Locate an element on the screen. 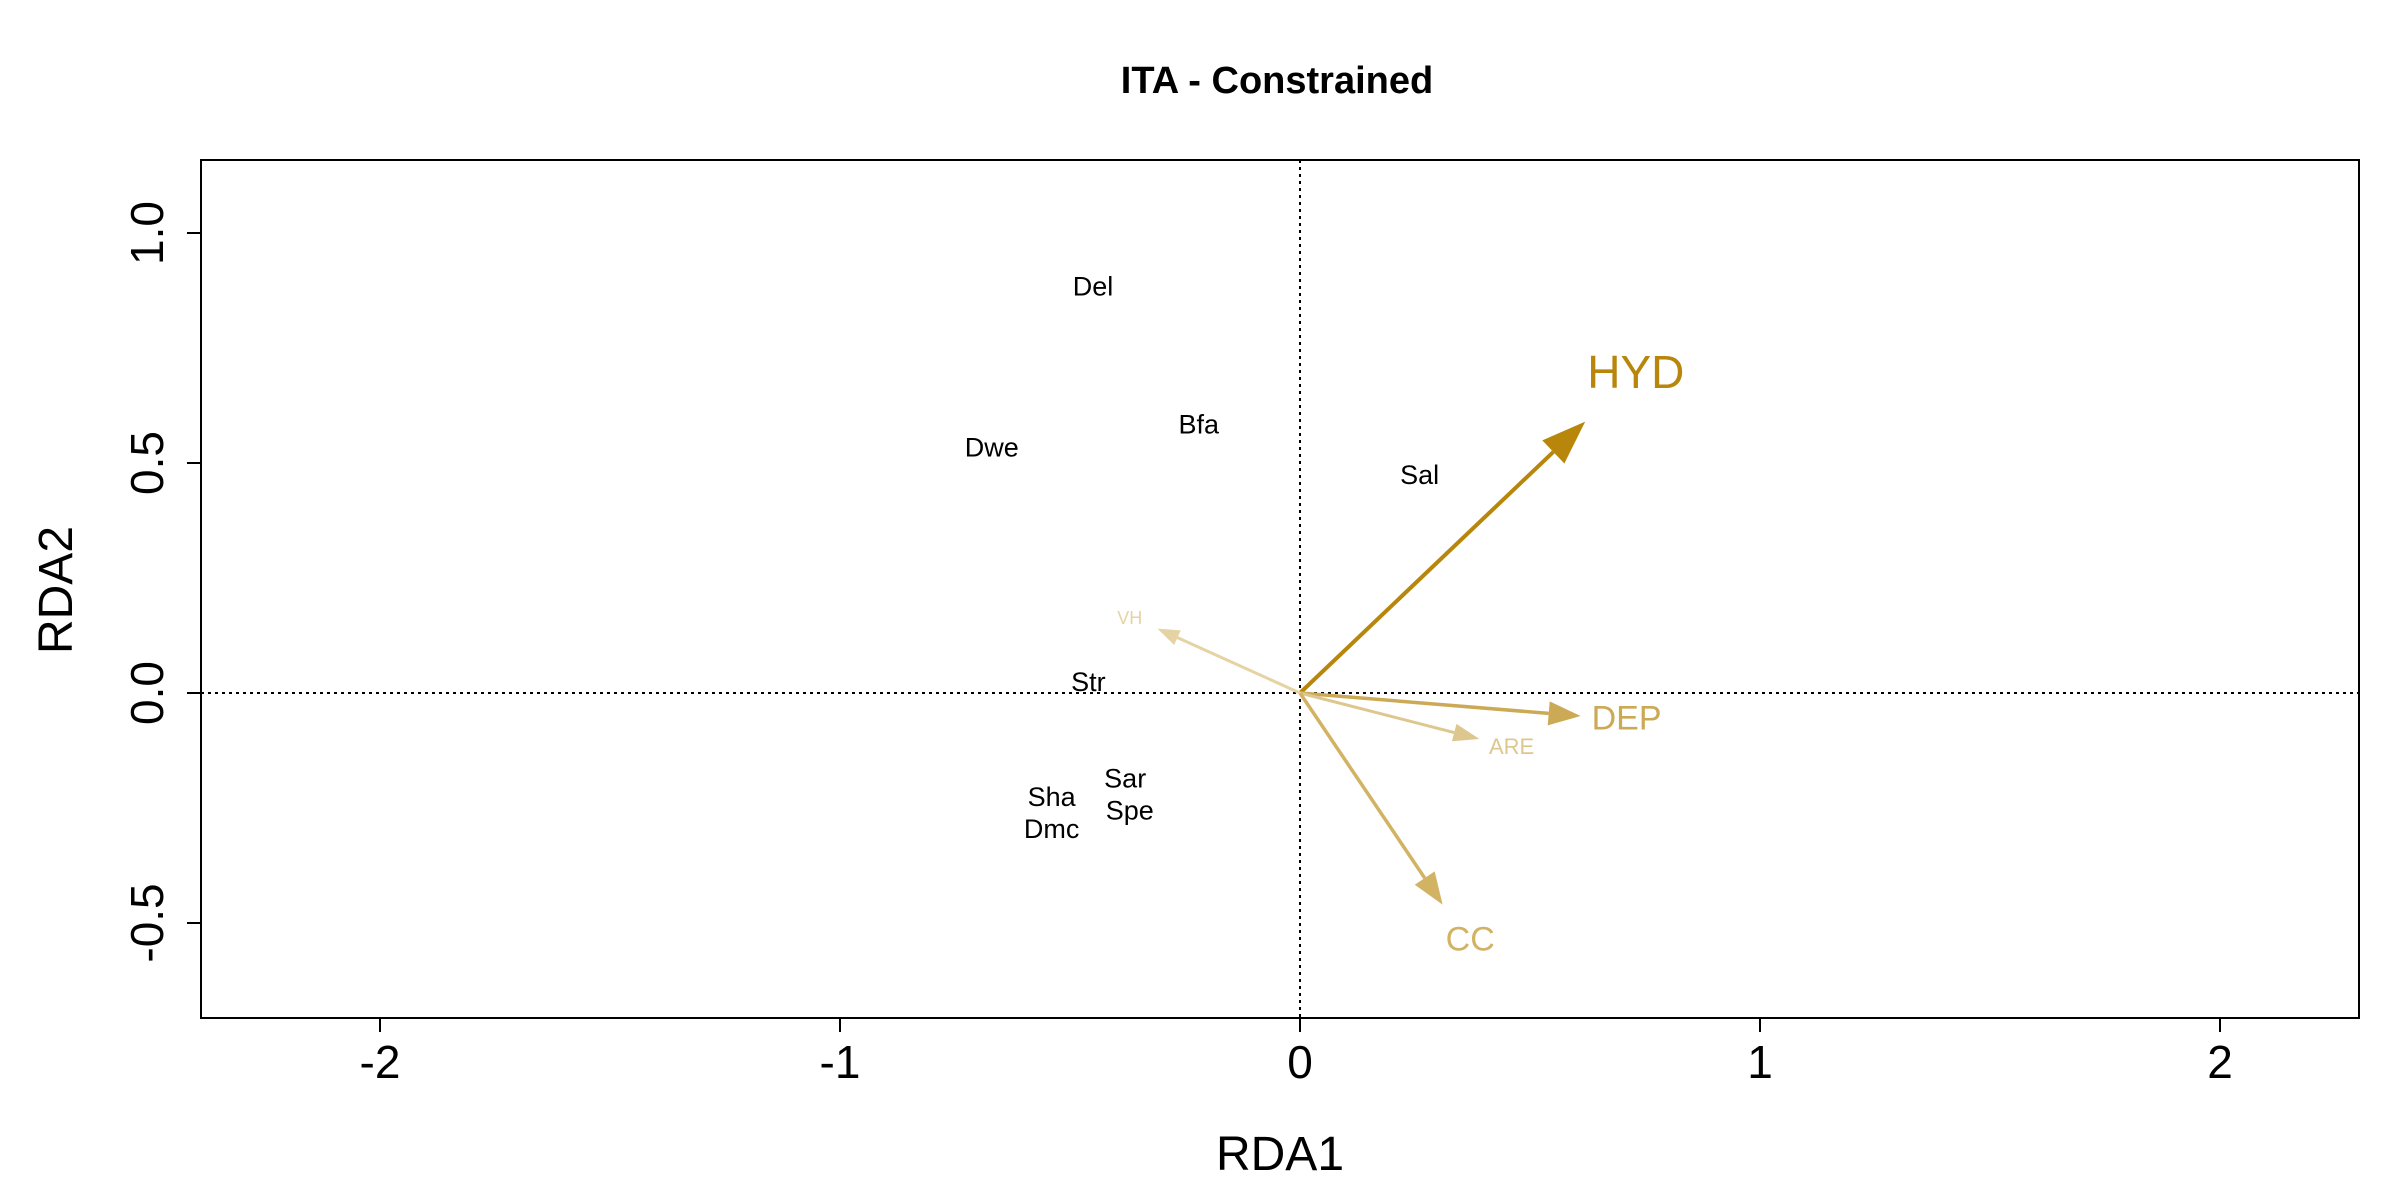  species-label-sha: Sha is located at coordinates (1052, 797).